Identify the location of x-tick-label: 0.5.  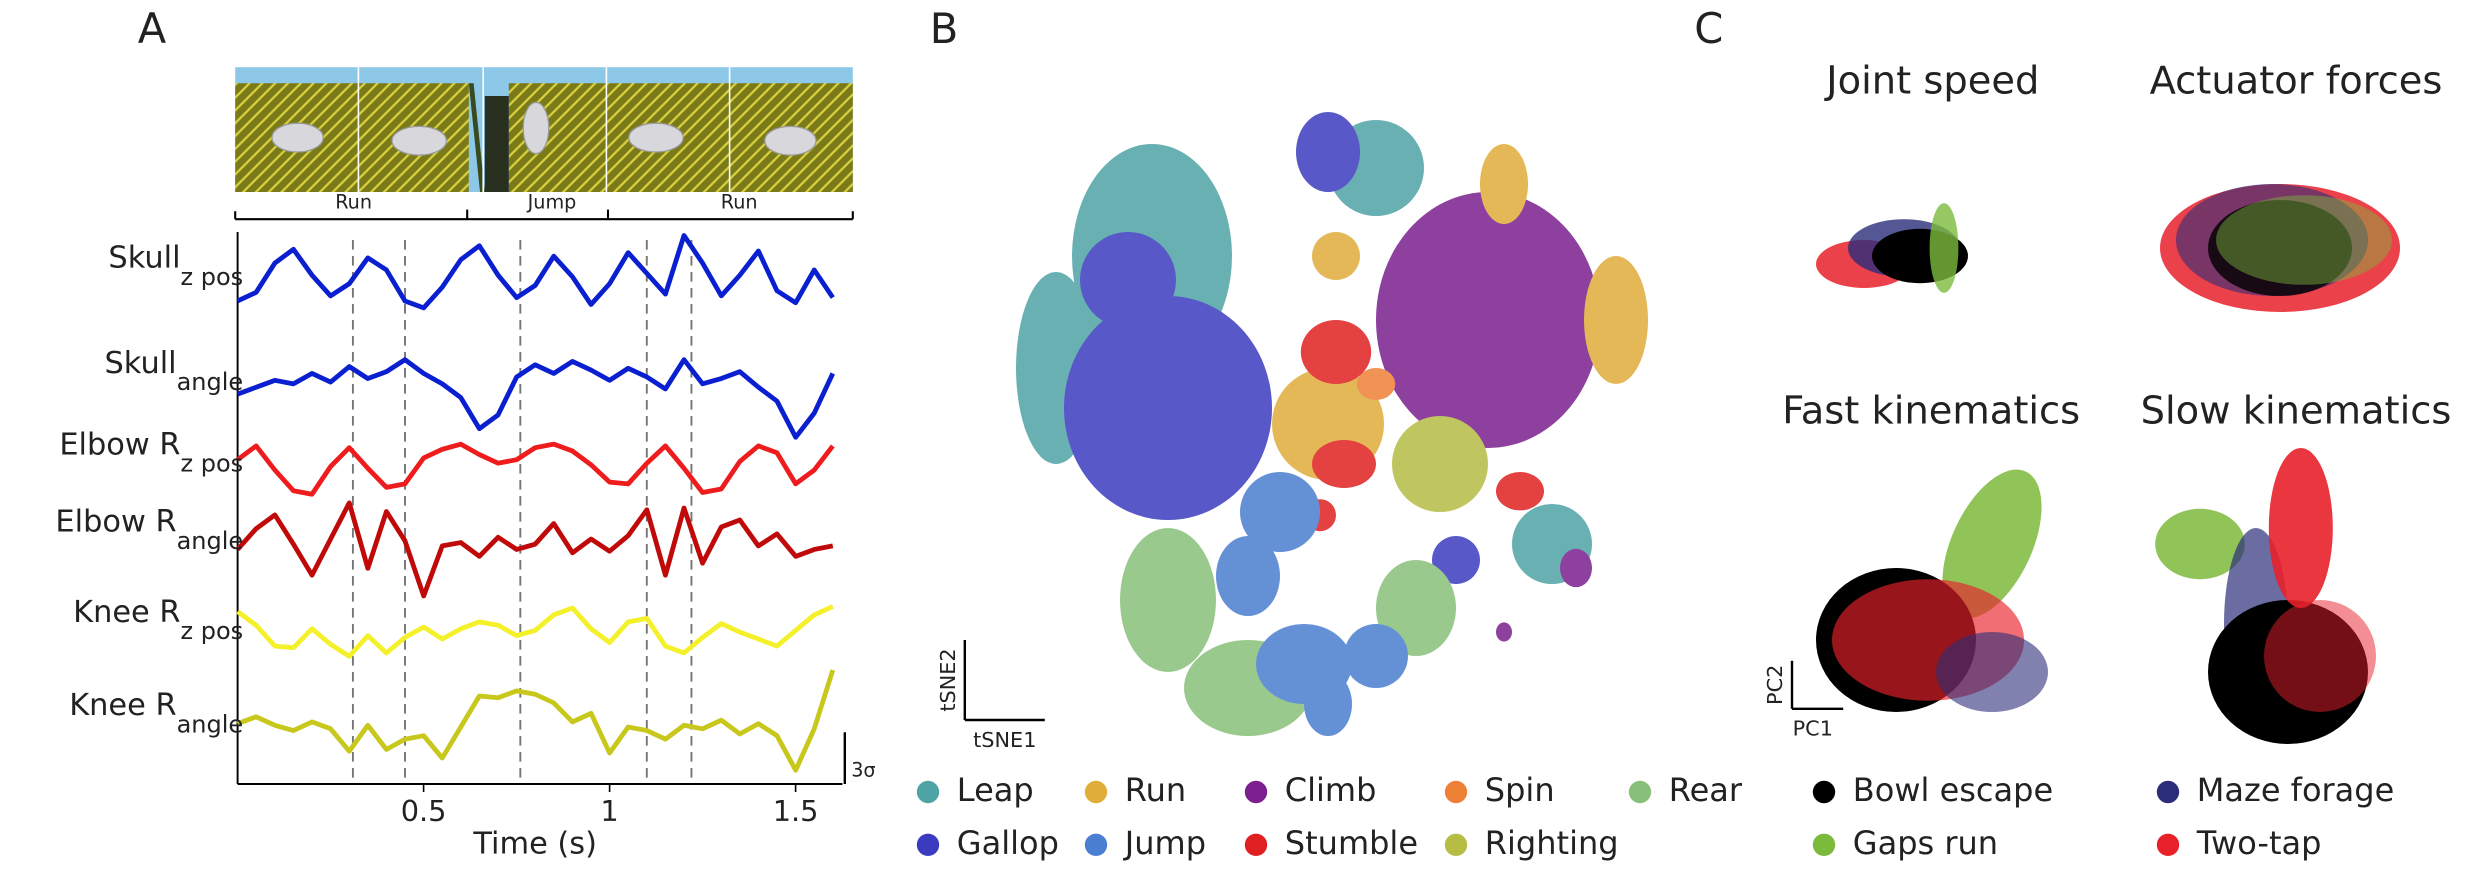
(424, 811).